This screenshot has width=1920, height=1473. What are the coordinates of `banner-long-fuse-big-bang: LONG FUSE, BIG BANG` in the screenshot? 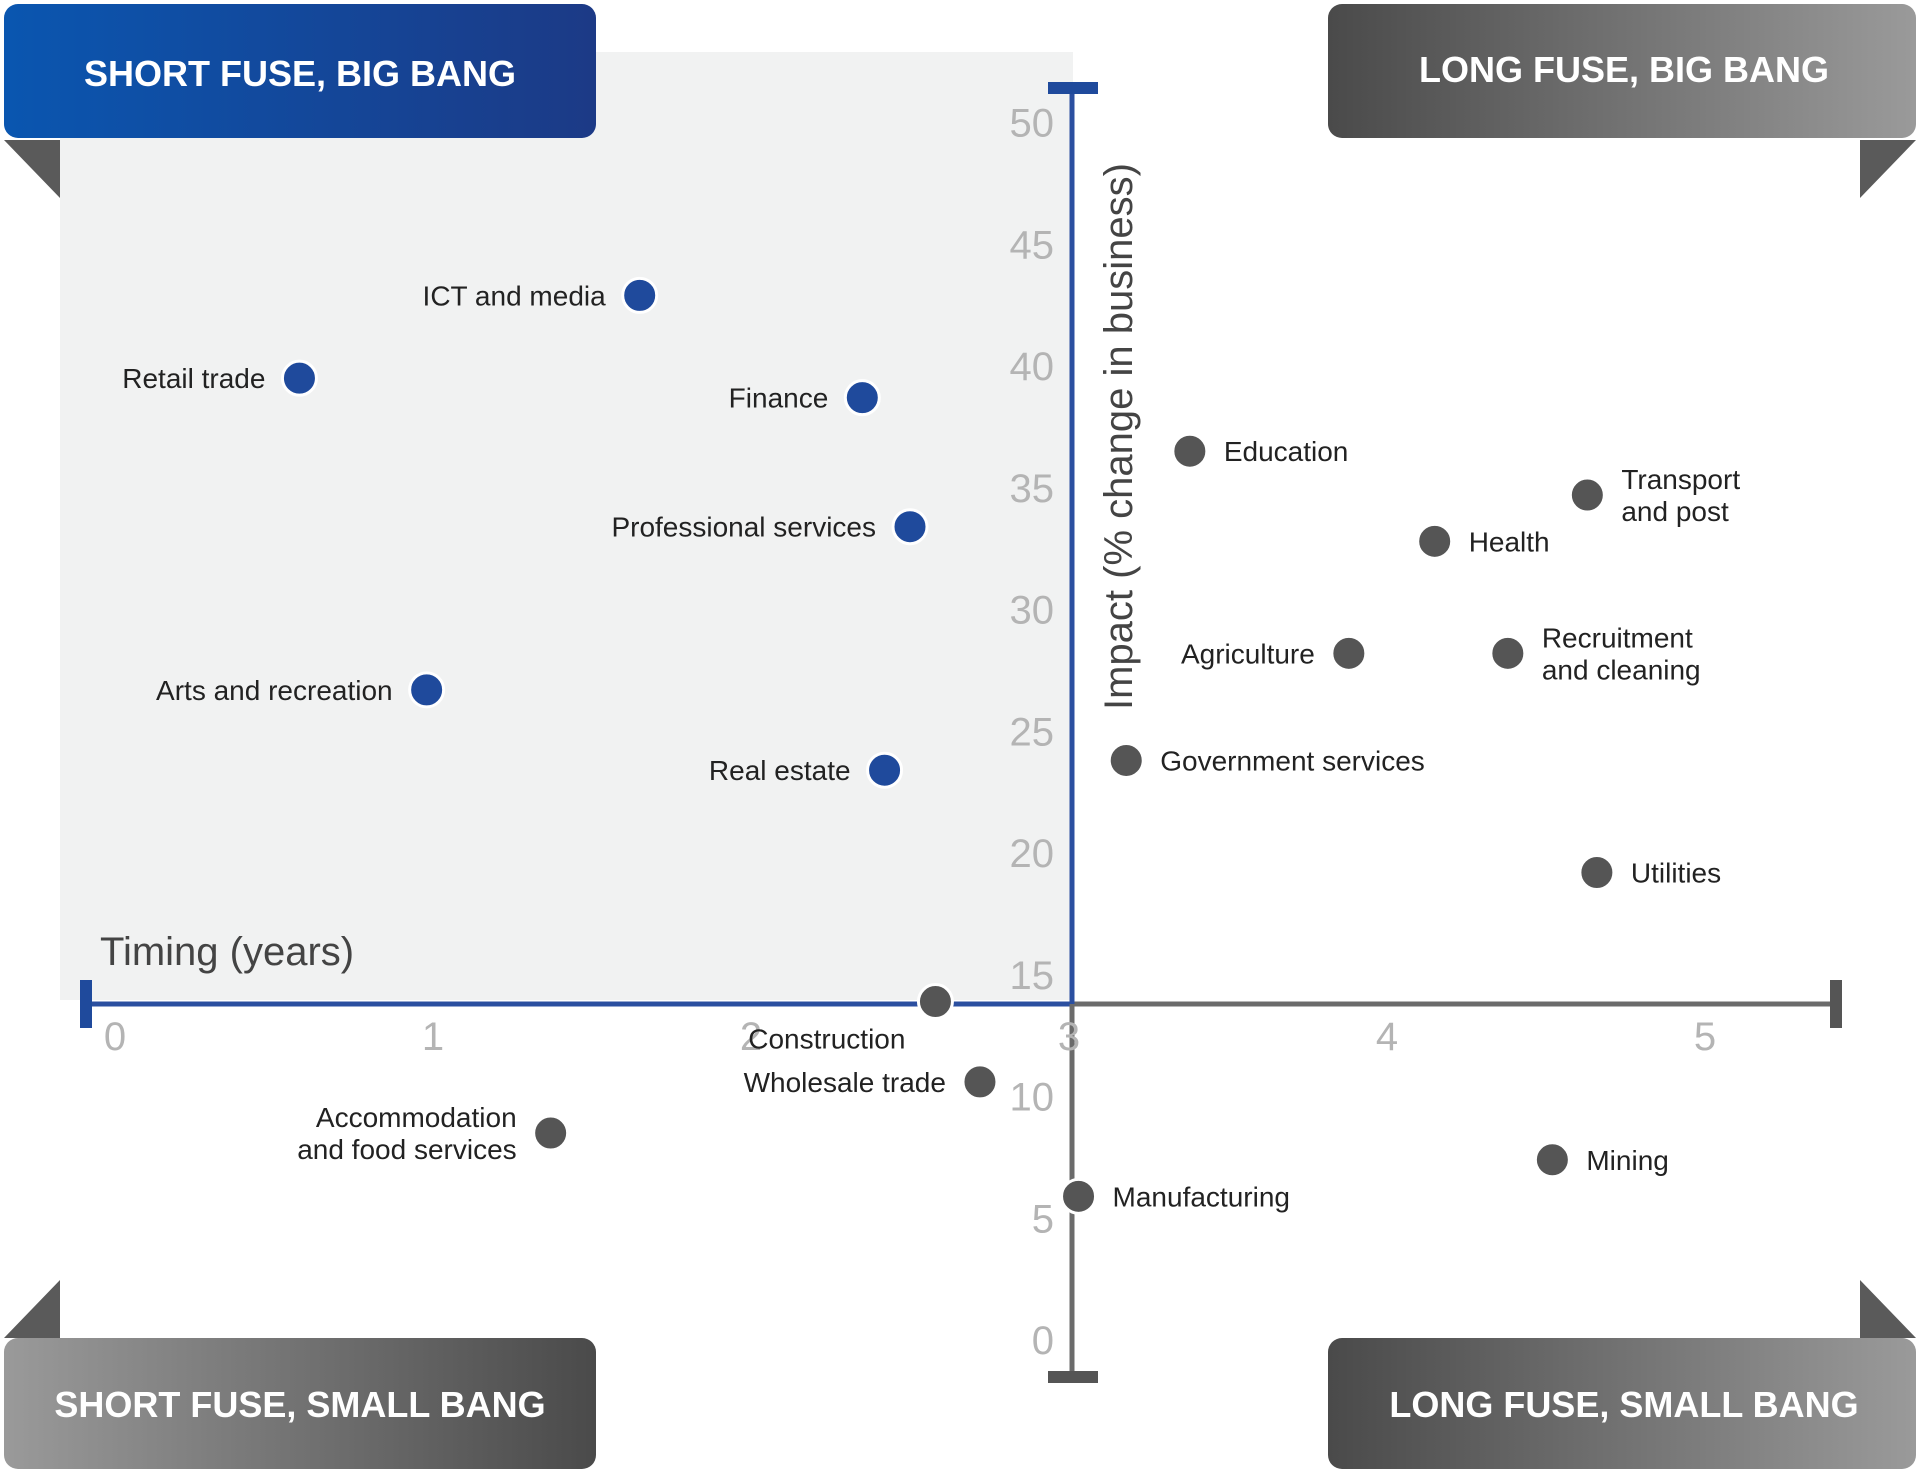 It's located at (1622, 71).